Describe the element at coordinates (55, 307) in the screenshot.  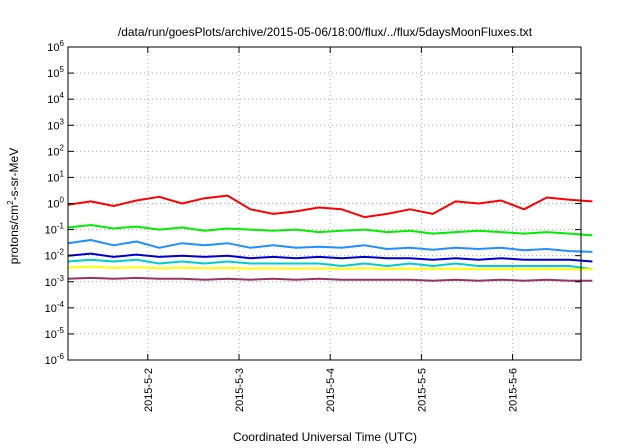
I see `y-tick-label: 10⁻⁴` at that location.